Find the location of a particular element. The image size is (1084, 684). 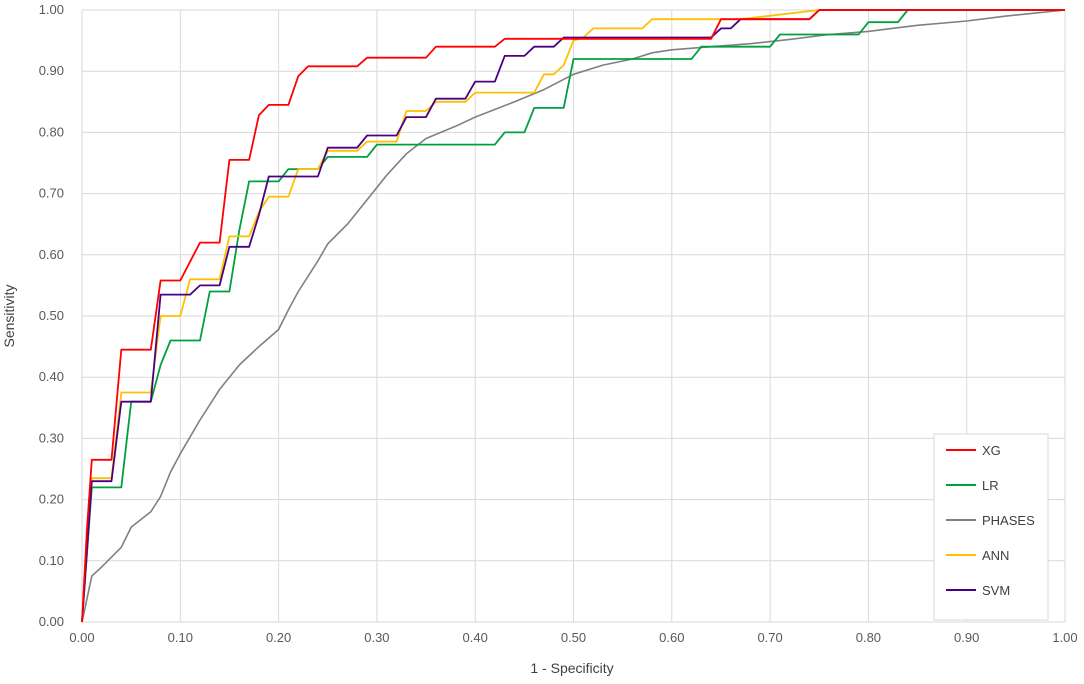

legend: XG LR PHASES ANN SVM is located at coordinates (991, 527).